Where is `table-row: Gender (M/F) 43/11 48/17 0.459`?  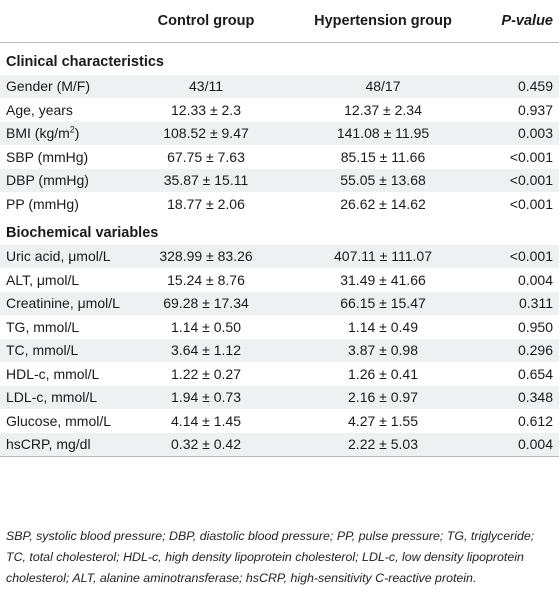 table-row: Gender (M/F) 43/11 48/17 0.459 is located at coordinates (279, 86).